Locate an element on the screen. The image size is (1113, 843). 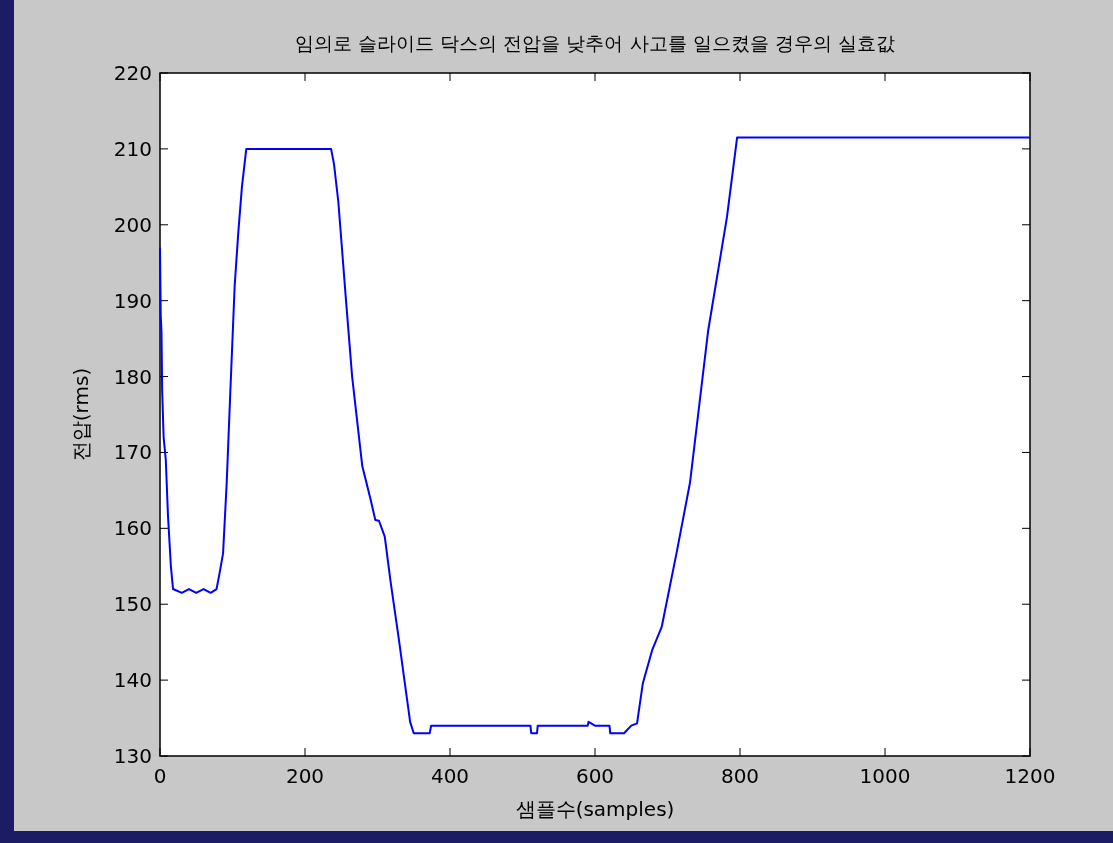
x-tick-label: 600 is located at coordinates (595, 776).